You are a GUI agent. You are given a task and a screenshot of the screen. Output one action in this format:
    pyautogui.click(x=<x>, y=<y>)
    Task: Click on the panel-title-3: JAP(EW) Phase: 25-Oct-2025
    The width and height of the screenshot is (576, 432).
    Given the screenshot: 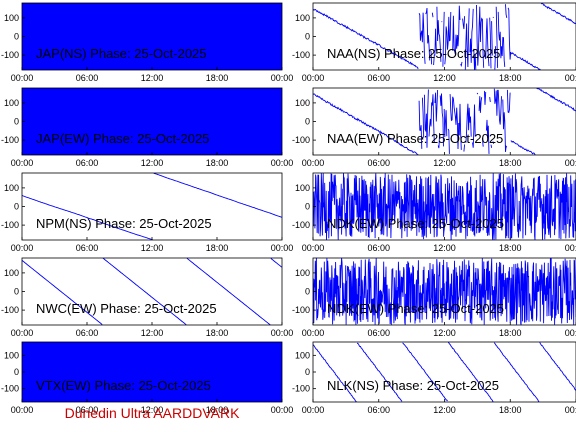 What is the action you would take?
    pyautogui.click(x=122, y=138)
    